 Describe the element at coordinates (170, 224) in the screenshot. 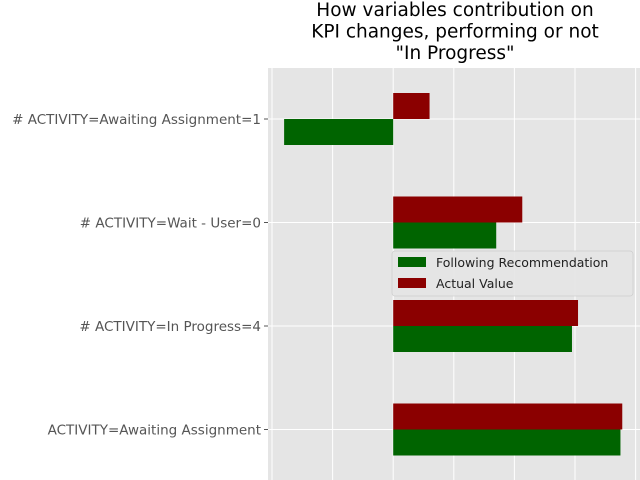

I see `y-tick-label: # ACTIVITY=Wait - User=0` at that location.